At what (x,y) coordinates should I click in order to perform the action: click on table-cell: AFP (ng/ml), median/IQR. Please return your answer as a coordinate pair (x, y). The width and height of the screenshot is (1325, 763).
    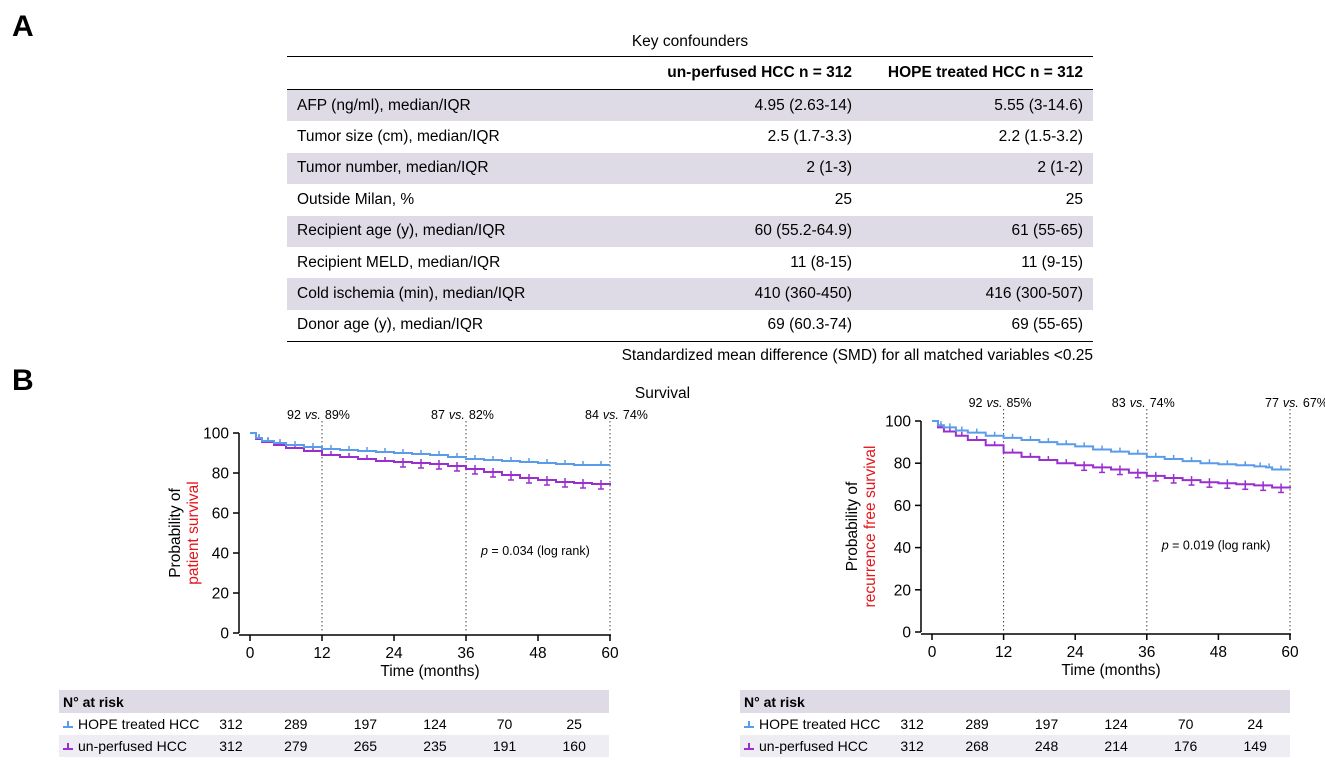
    Looking at the image, I should click on (444, 105).